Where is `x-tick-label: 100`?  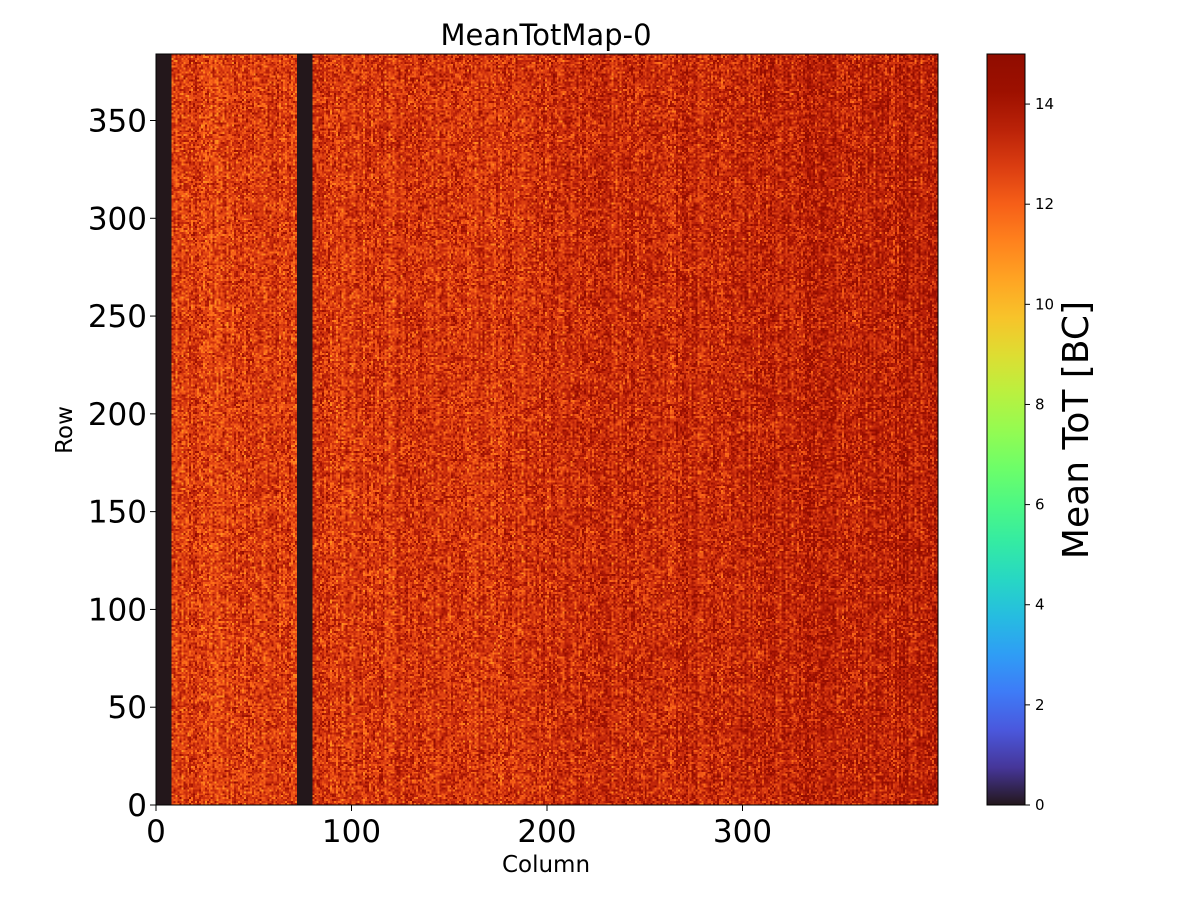
x-tick-label: 100 is located at coordinates (351, 832).